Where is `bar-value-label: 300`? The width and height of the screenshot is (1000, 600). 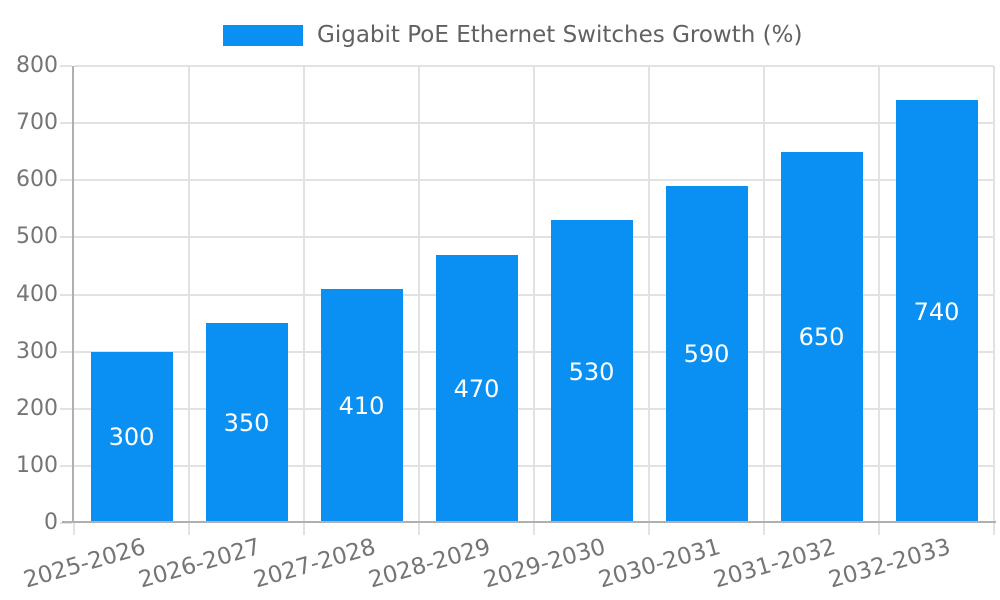
bar-value-label: 300 is located at coordinates (131, 437).